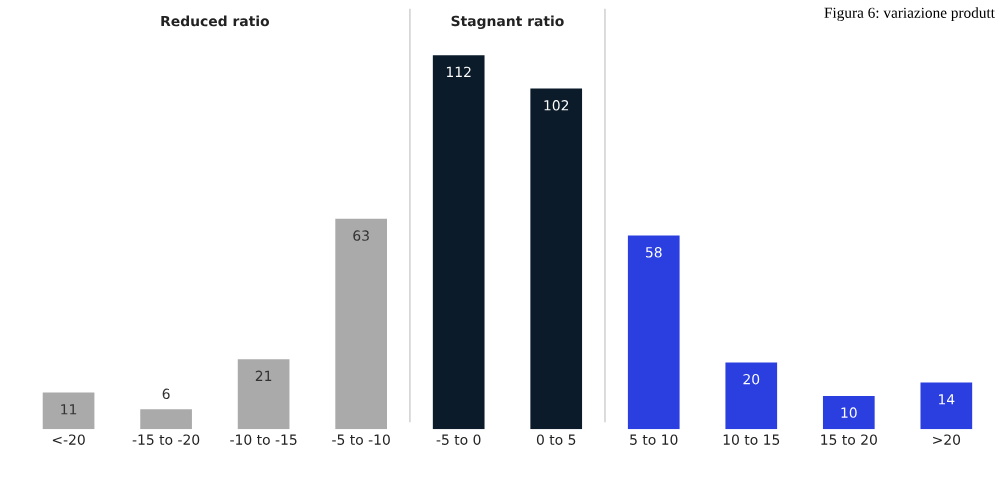  What do you see at coordinates (947, 439) in the screenshot?
I see `x-tick-label: >20` at bounding box center [947, 439].